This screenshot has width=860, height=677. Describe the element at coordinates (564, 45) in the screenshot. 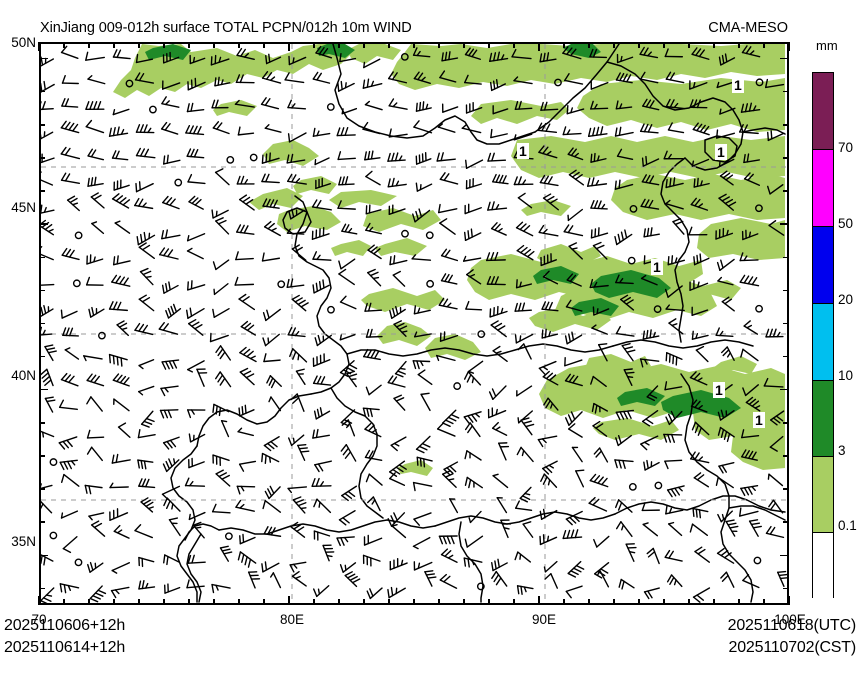

I see `x-tick` at that location.